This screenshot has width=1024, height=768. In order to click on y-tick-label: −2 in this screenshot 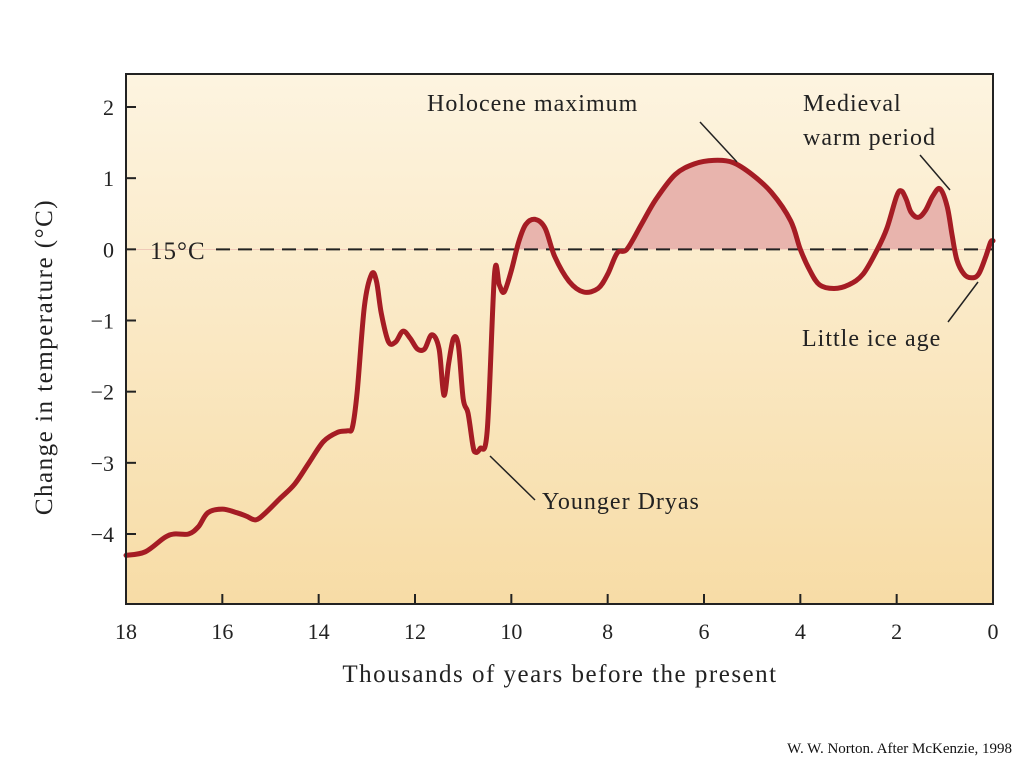, I will do `click(102, 392)`.